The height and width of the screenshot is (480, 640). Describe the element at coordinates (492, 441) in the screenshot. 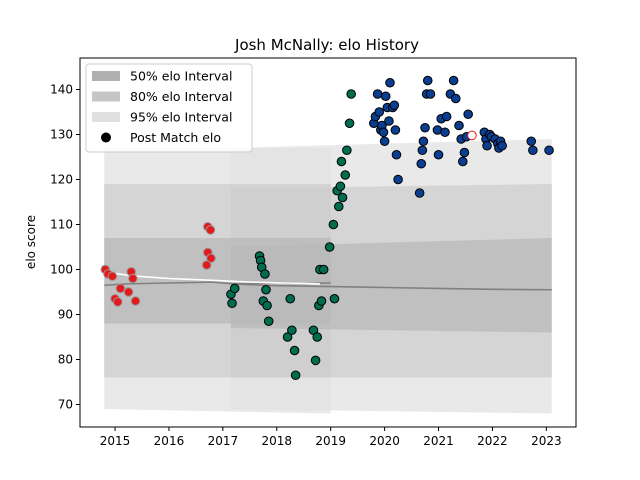

I see `x-tick-label: 2022` at that location.